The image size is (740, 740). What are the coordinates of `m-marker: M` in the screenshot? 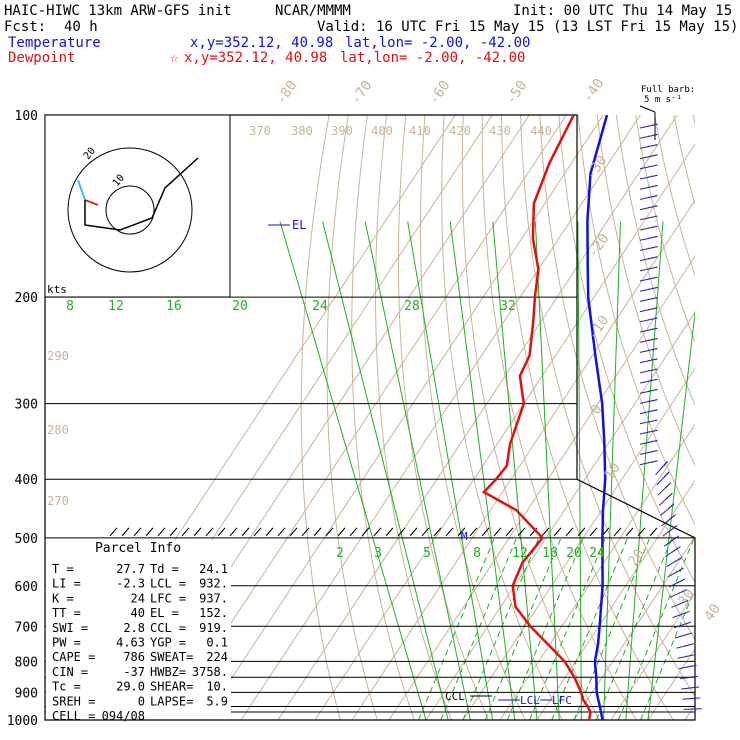 It's located at (464, 536).